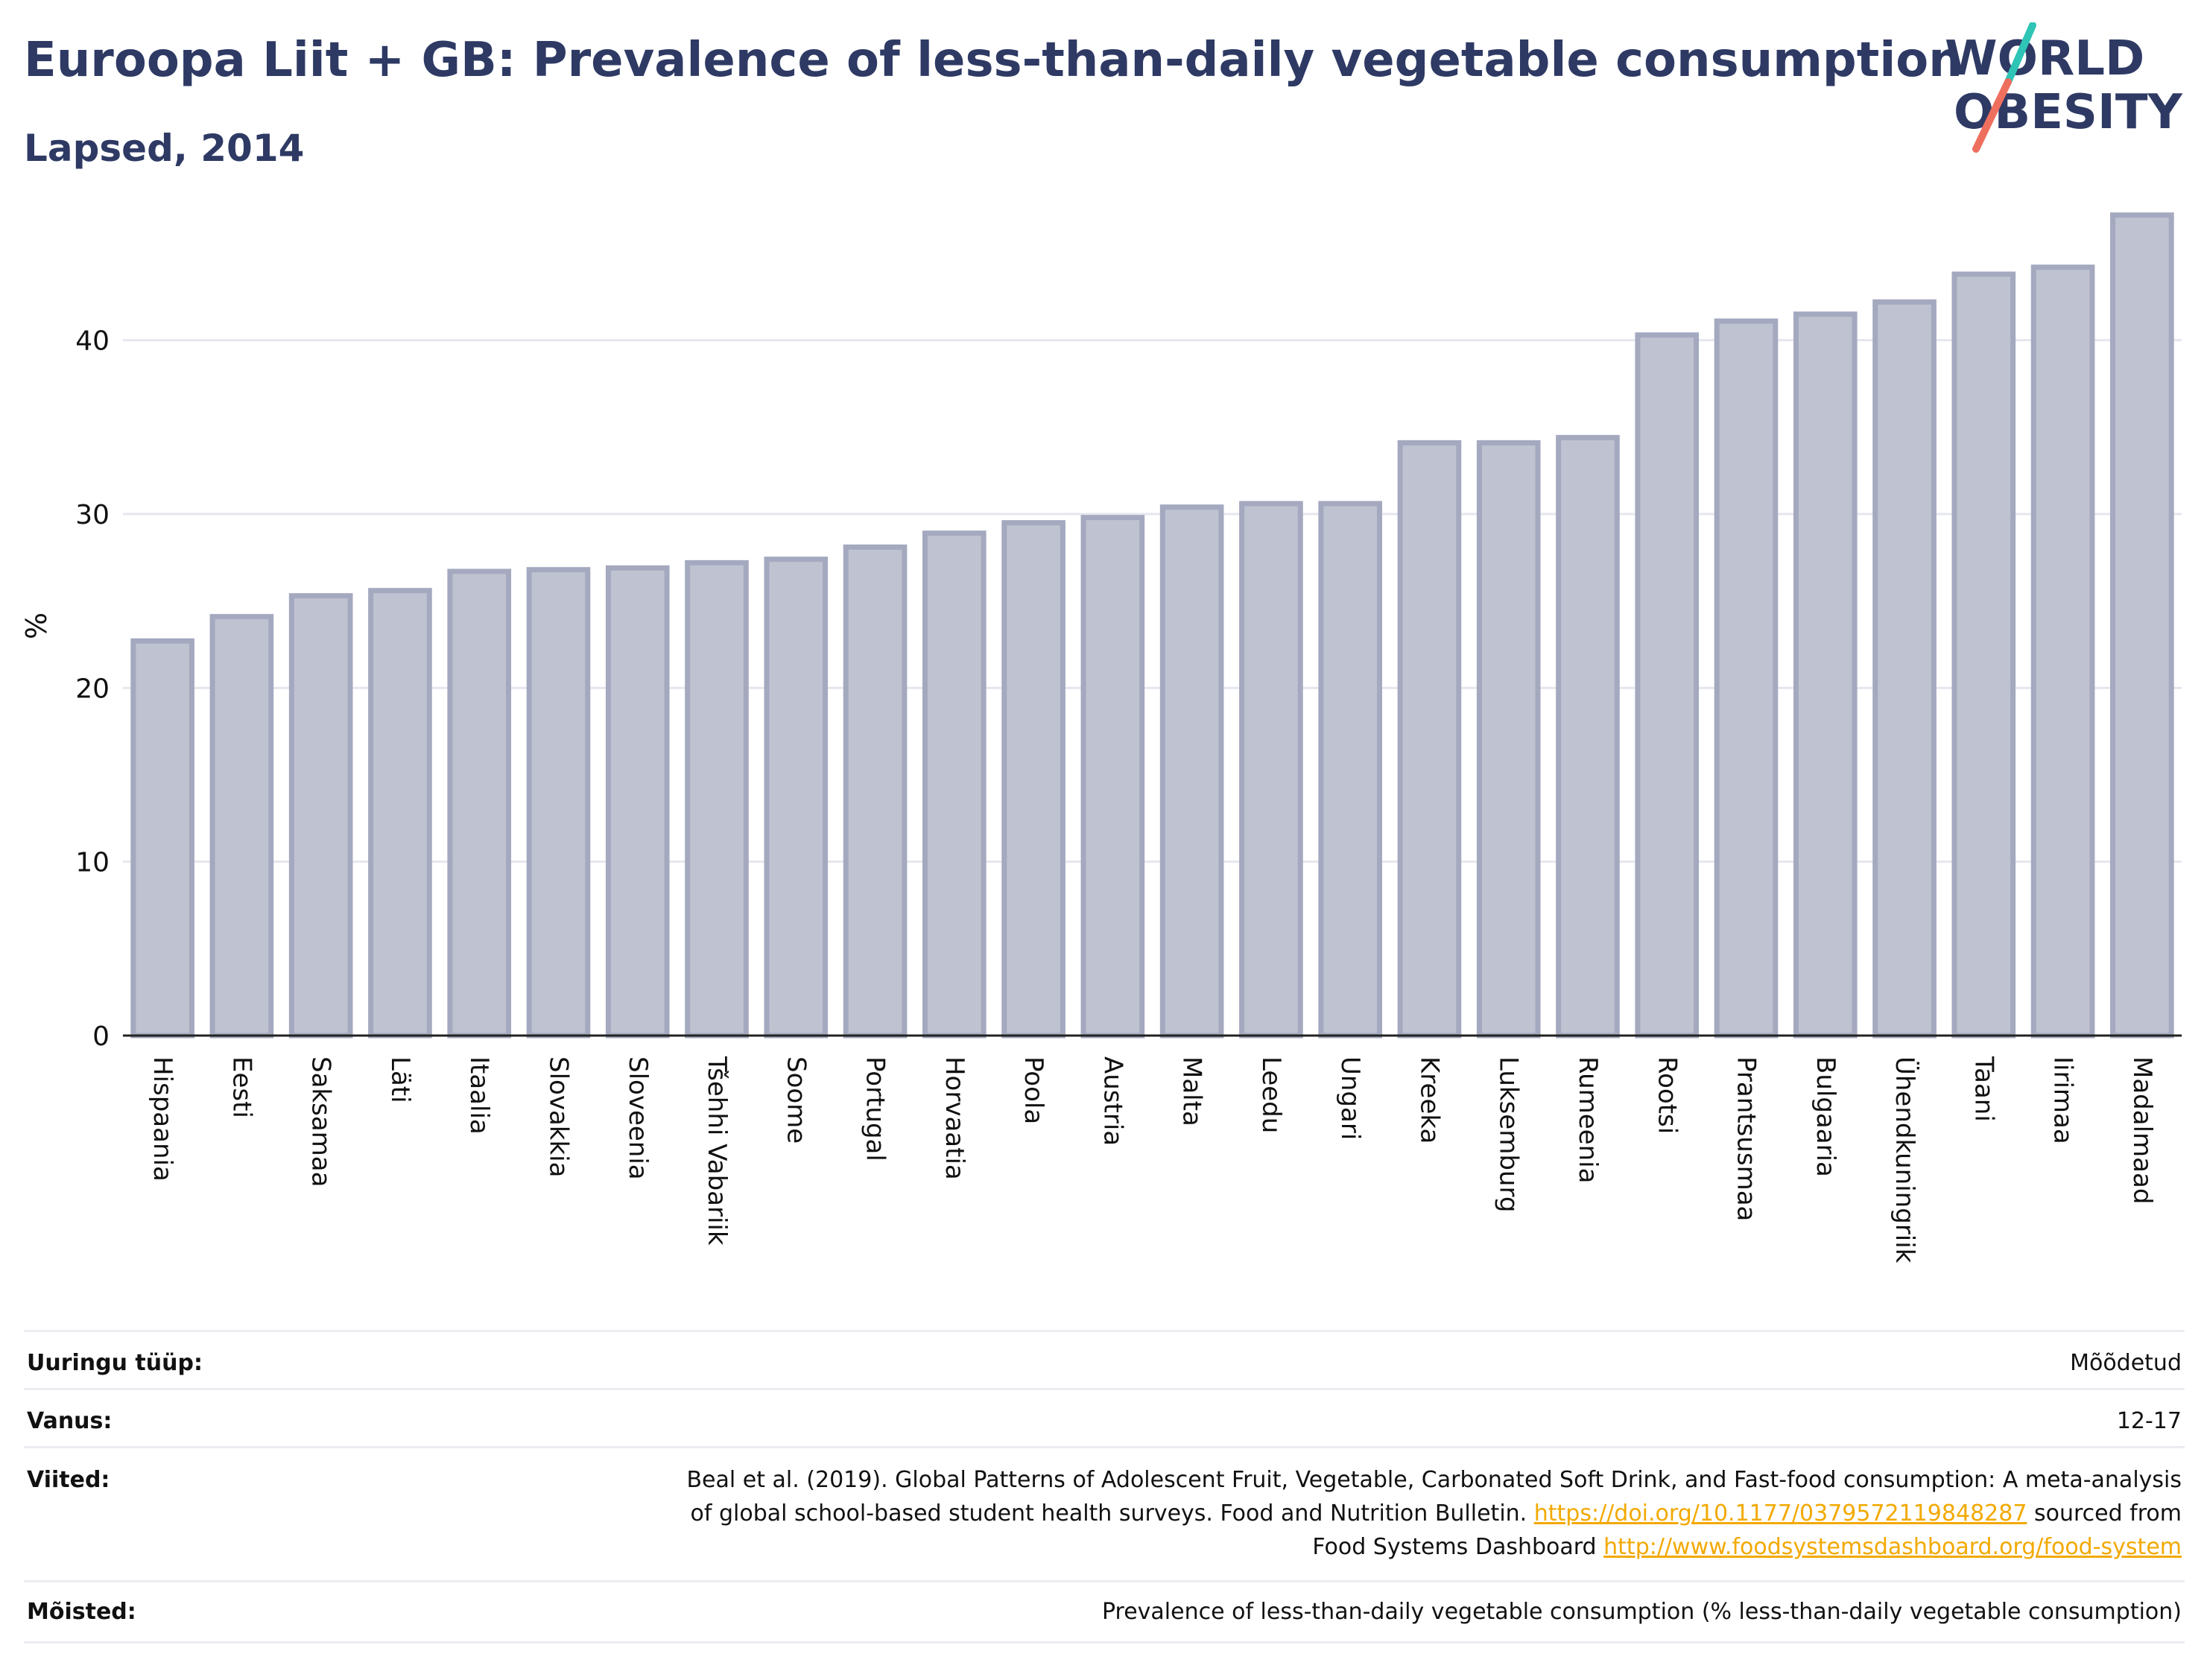 The width and height of the screenshot is (2204, 1680). Describe the element at coordinates (101, 1036) in the screenshot. I see `y-tick-label: 0` at that location.